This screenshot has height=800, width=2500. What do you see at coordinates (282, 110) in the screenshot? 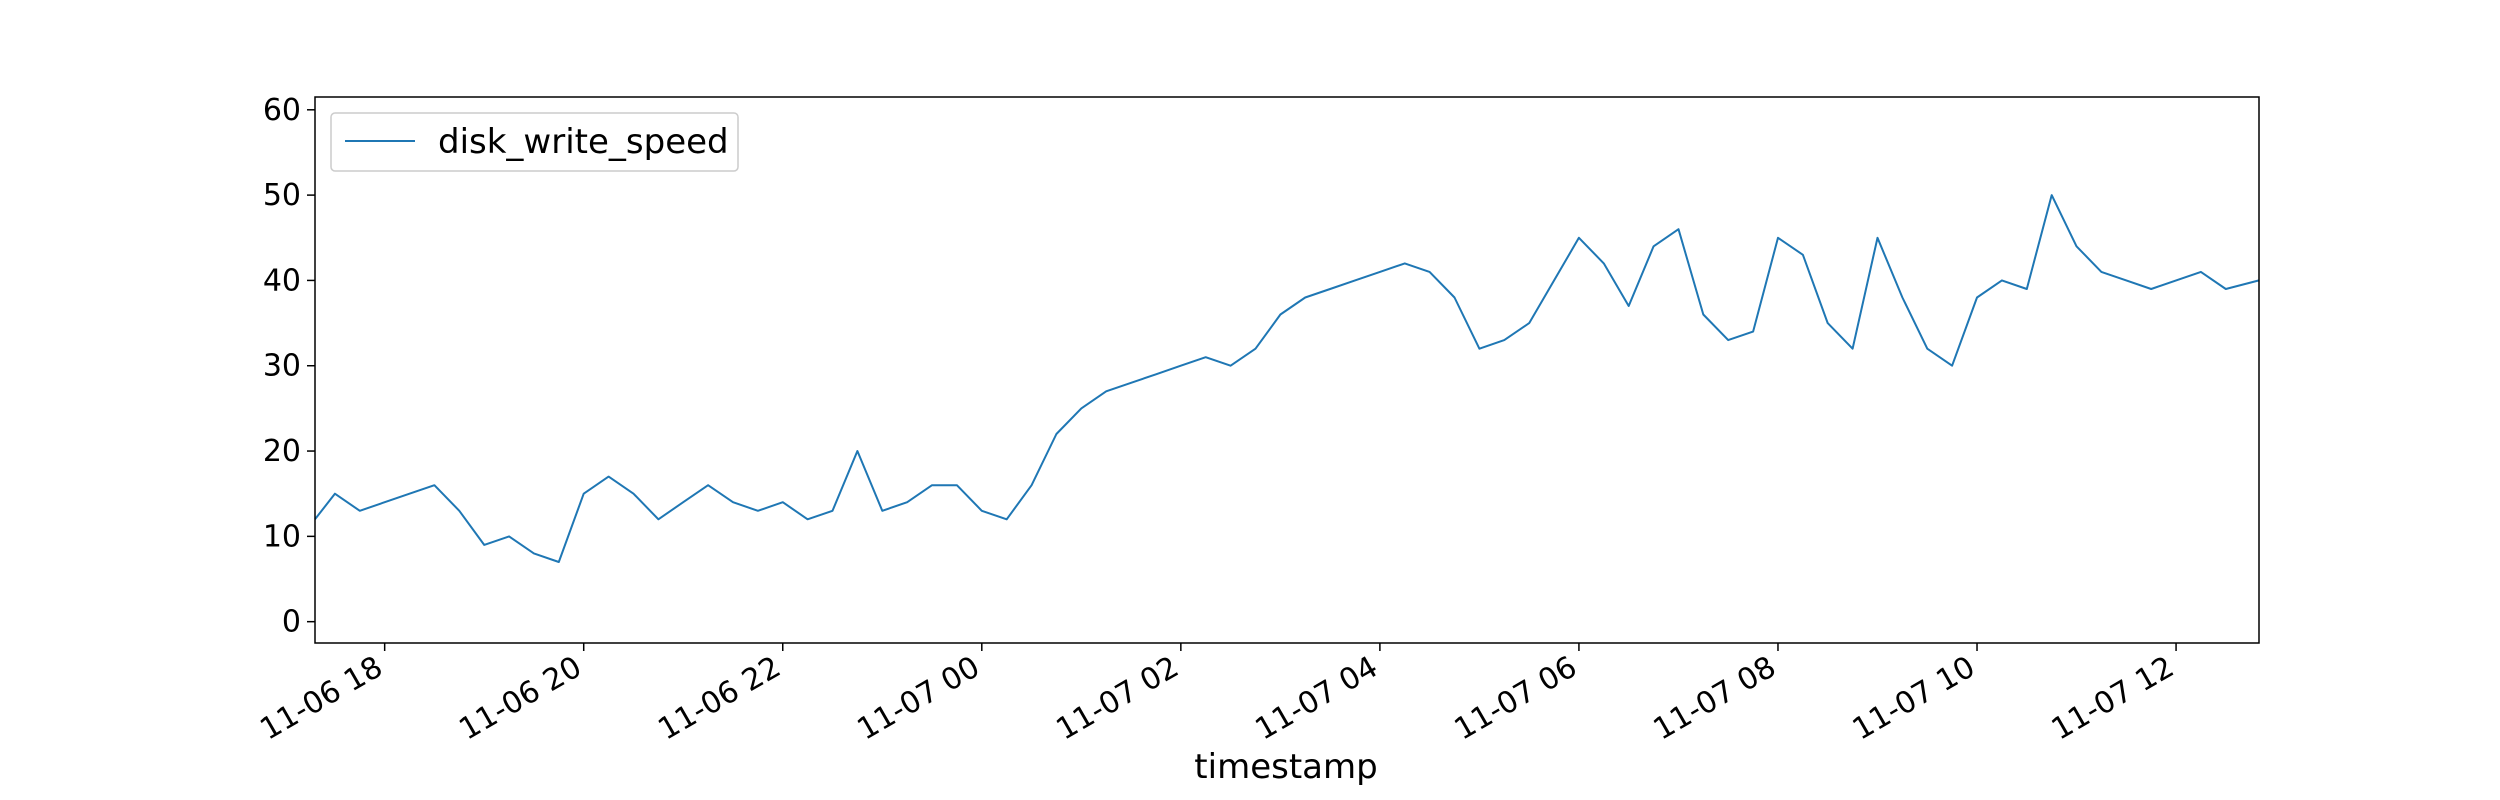
I see `y-tick-label: 60` at bounding box center [282, 110].